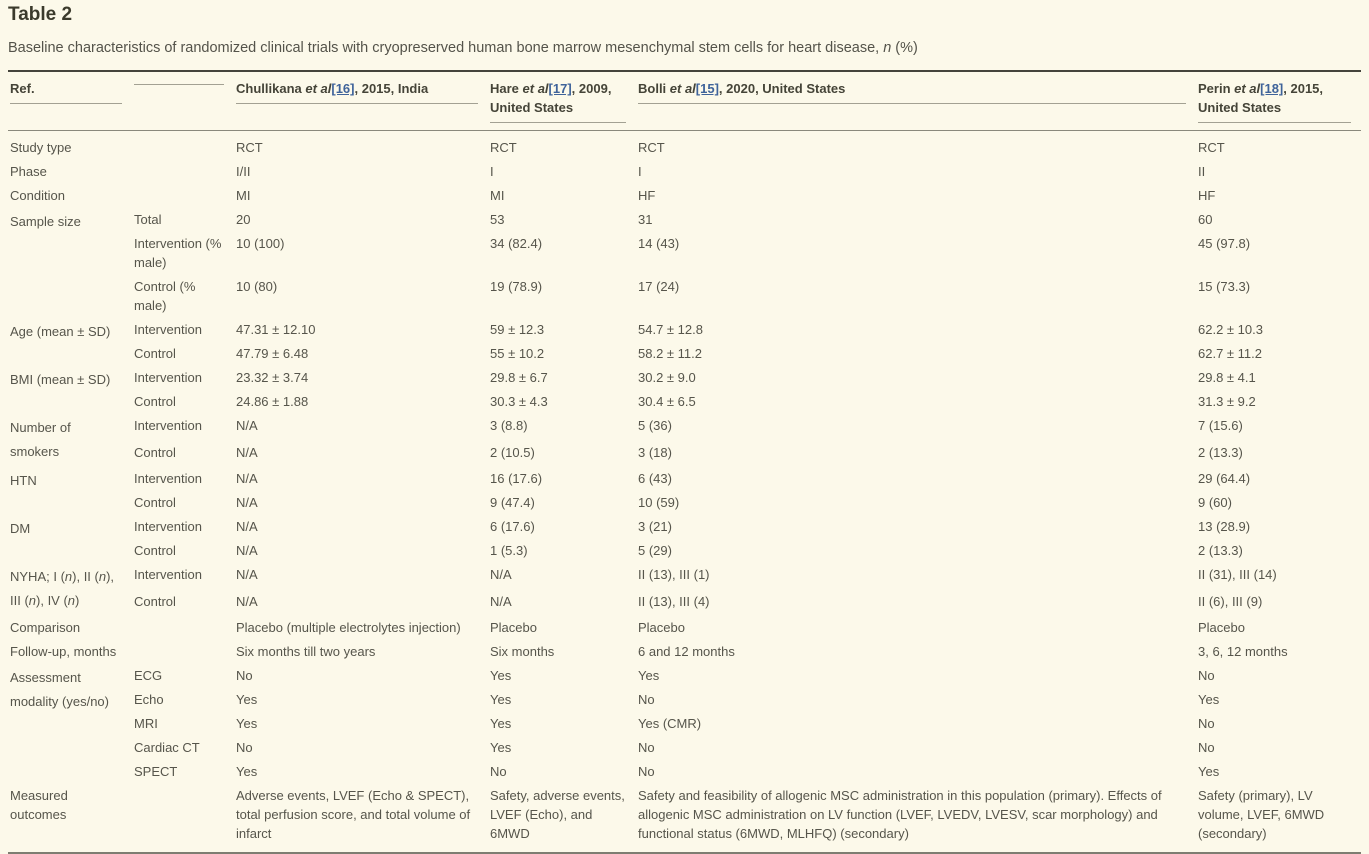 The image size is (1369, 854). What do you see at coordinates (63, 651) in the screenshot?
I see `text-segment: Follow-up, months` at bounding box center [63, 651].